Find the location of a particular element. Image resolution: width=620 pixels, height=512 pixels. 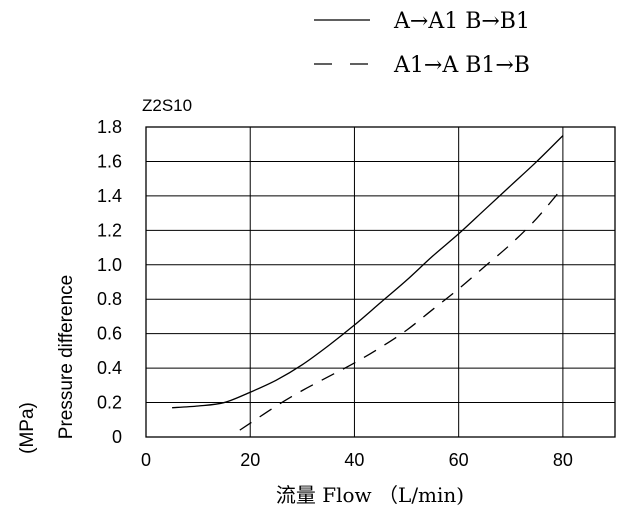

y-tick-label: 0.2 is located at coordinates (109, 403).